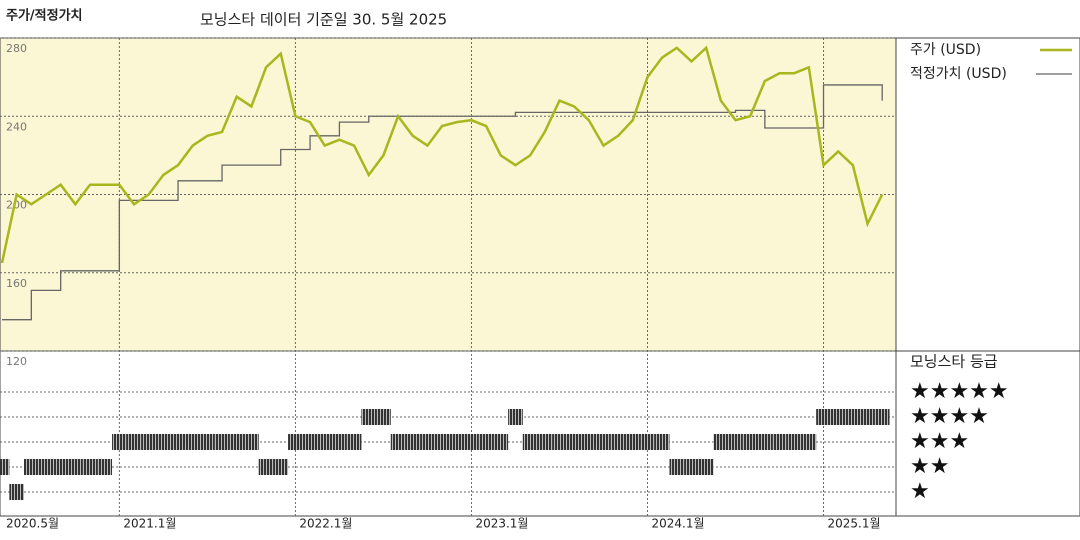 This screenshot has width=1080, height=540. Describe the element at coordinates (929, 466) in the screenshot. I see `rating-legend: ★★` at that location.